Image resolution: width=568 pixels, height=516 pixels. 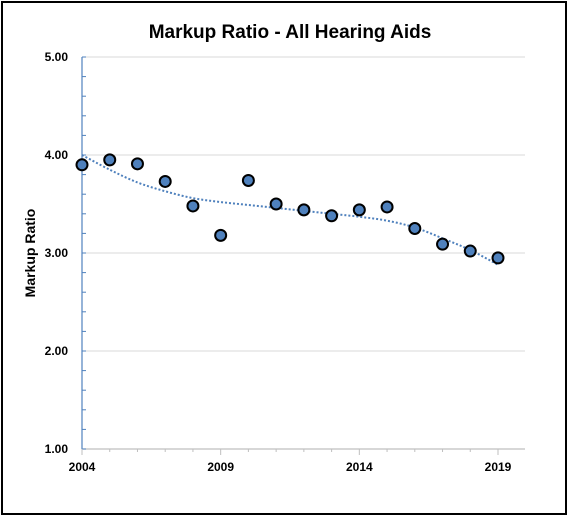 I want to click on chart-title: Markup Ratio - All Hearing Aids, so click(x=290, y=32).